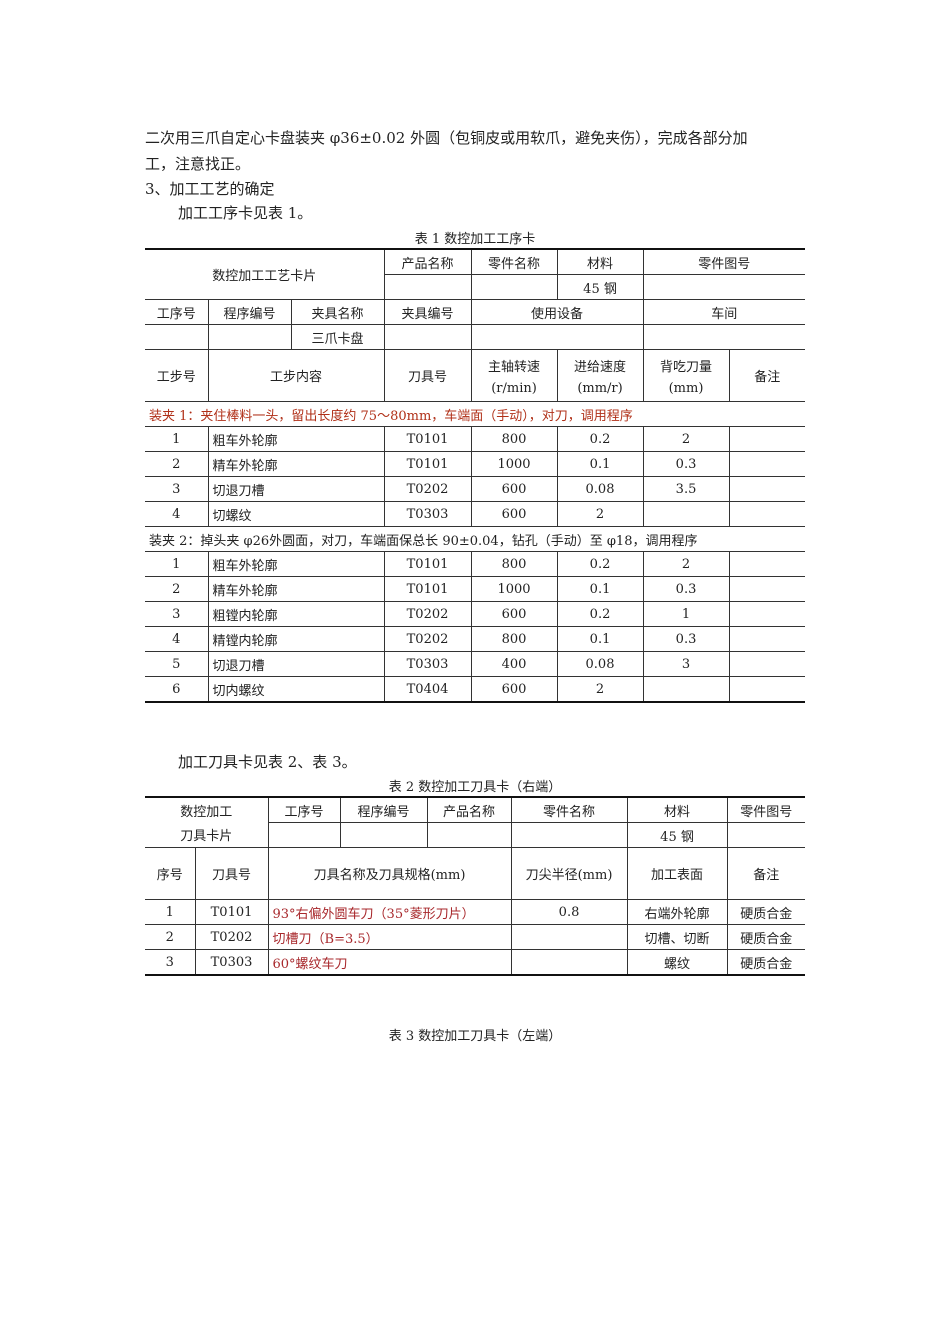 Image resolution: width=950 pixels, height=1344 pixels. Describe the element at coordinates (389, 937) in the screenshot. I see `table-cell: 切槽刀（B=3.5）` at that location.